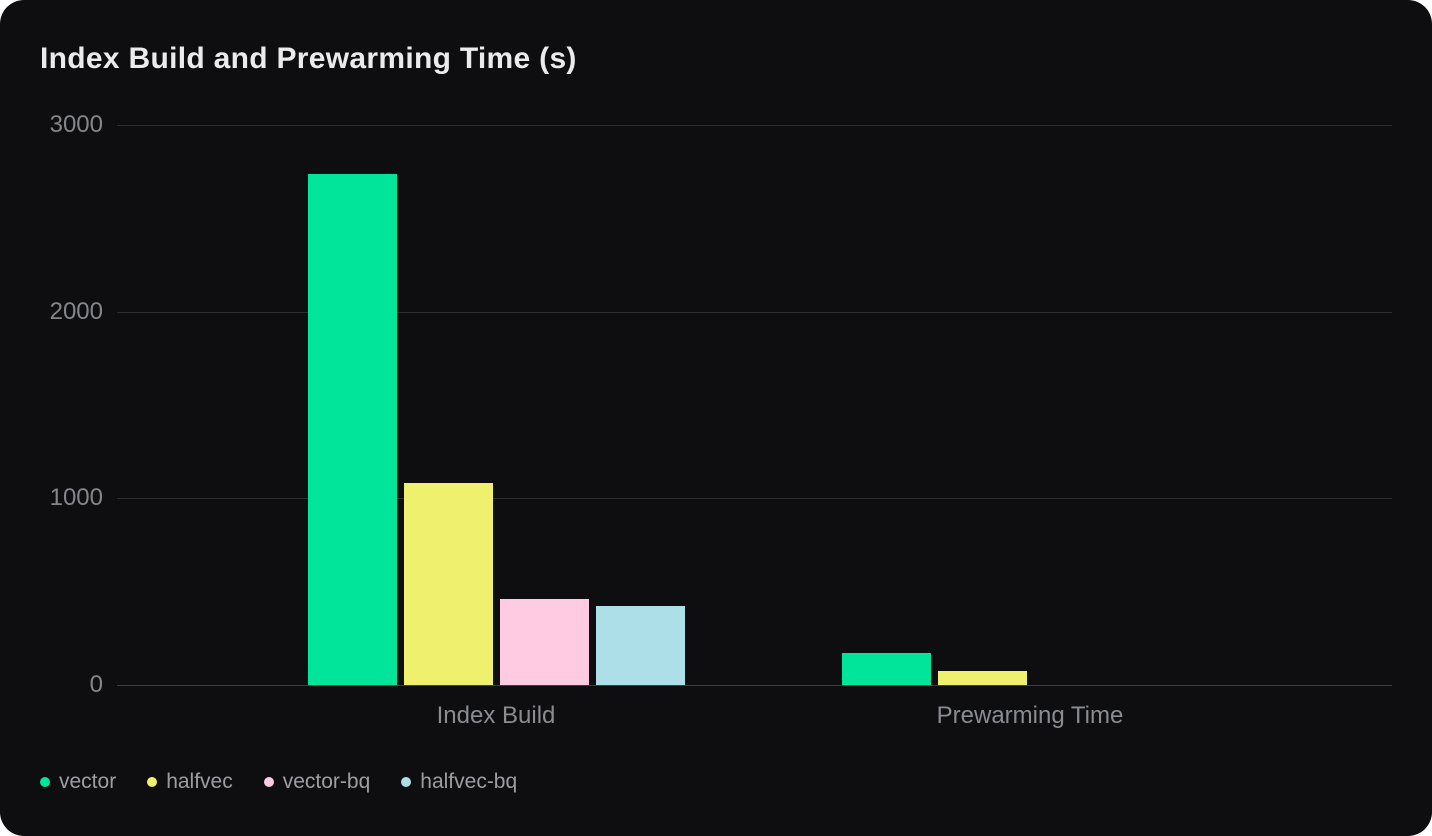 This screenshot has width=1432, height=836. Describe the element at coordinates (544, 642) in the screenshot. I see `bar-vector-bq-index-build` at that location.